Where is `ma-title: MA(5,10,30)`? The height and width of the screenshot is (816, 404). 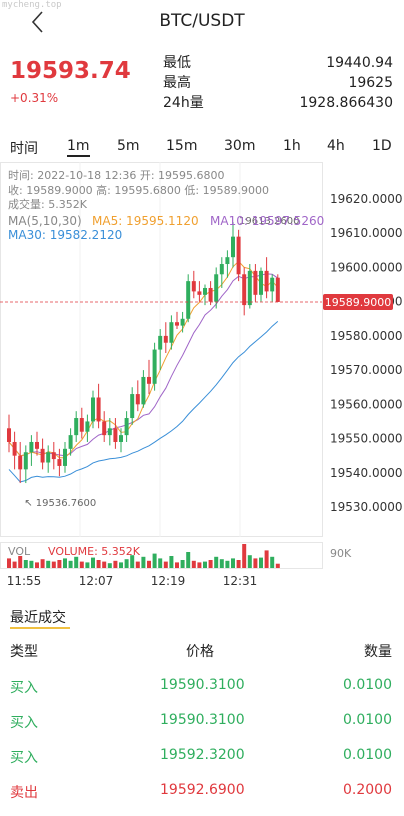 ma-title: MA(5,10,30) is located at coordinates (45, 221).